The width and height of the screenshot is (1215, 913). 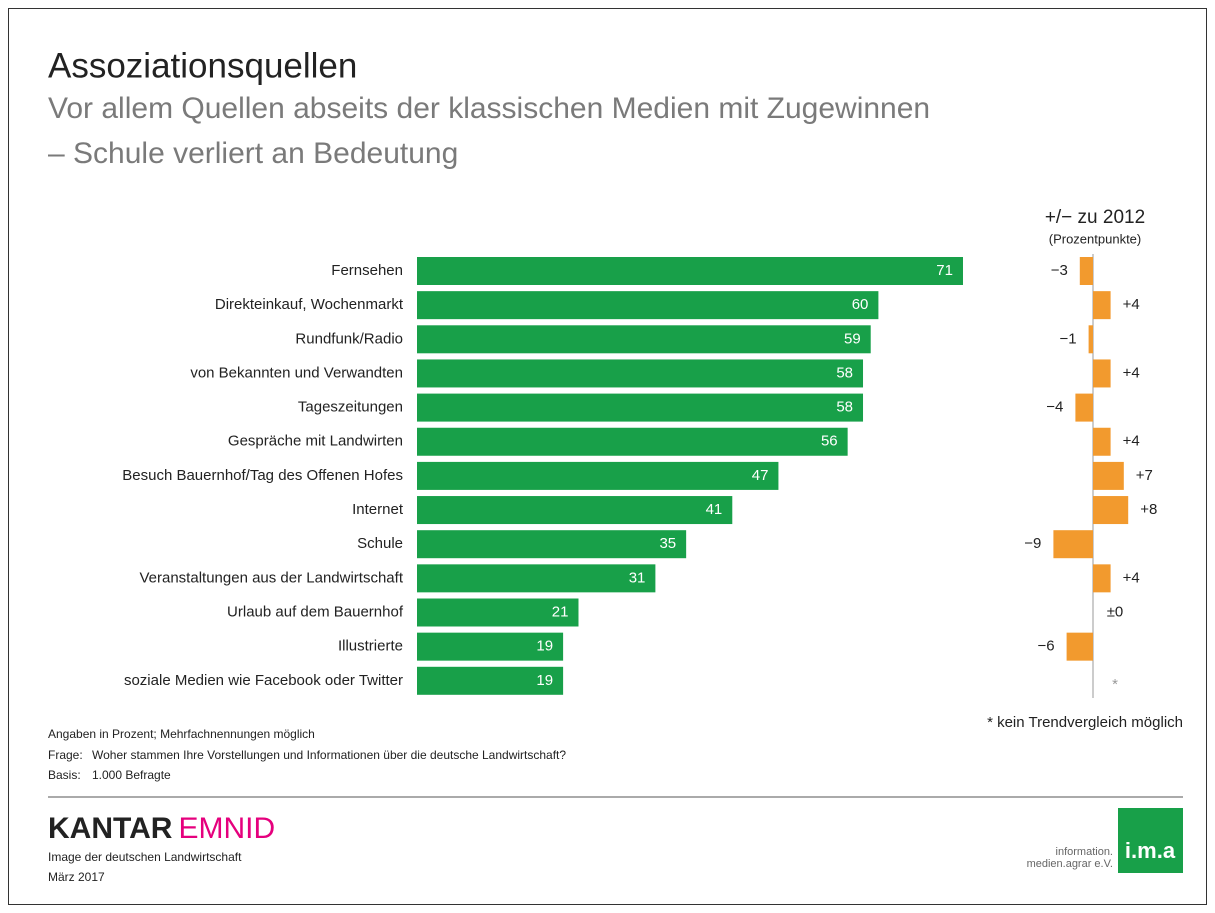 What do you see at coordinates (637, 577) in the screenshot?
I see `value-label: 31` at bounding box center [637, 577].